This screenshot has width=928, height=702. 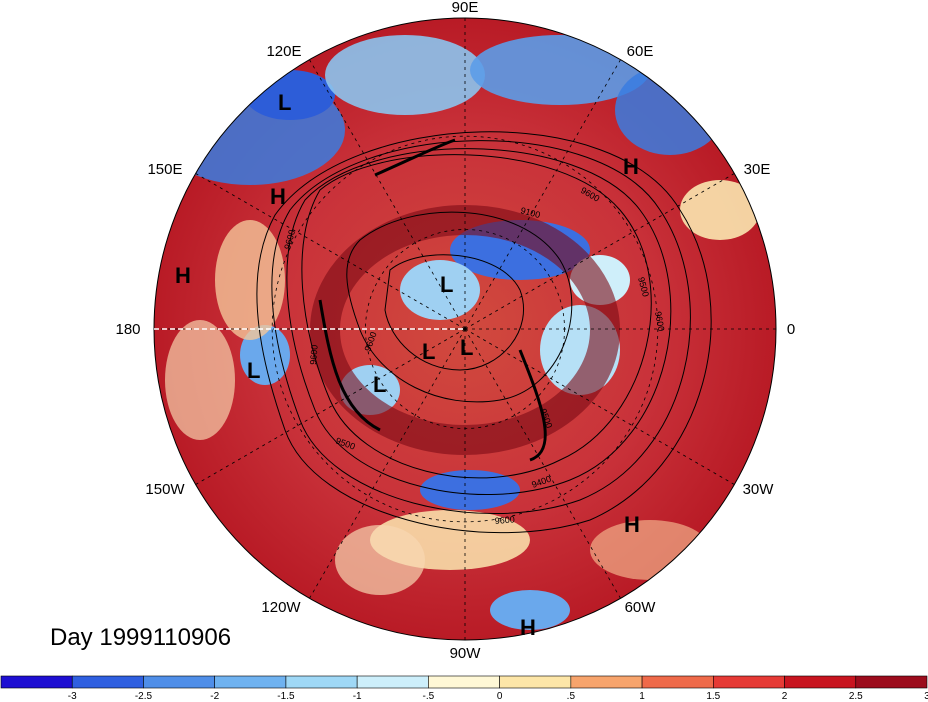 I want to click on lon-label: 150E, so click(x=164, y=169).